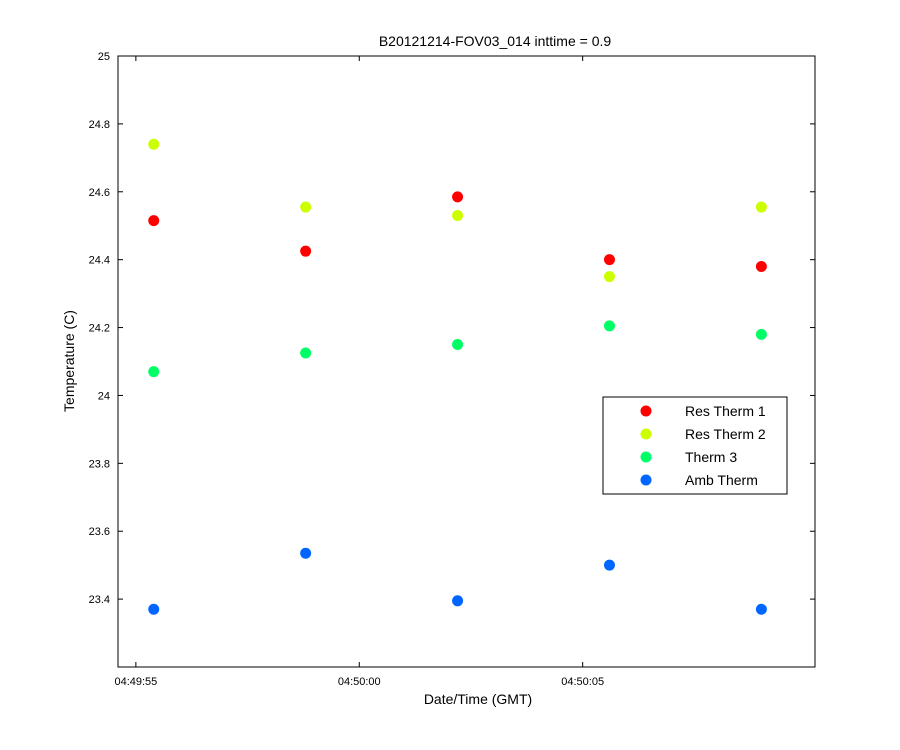  I want to click on y-tick-label: 24.2, so click(99, 329).